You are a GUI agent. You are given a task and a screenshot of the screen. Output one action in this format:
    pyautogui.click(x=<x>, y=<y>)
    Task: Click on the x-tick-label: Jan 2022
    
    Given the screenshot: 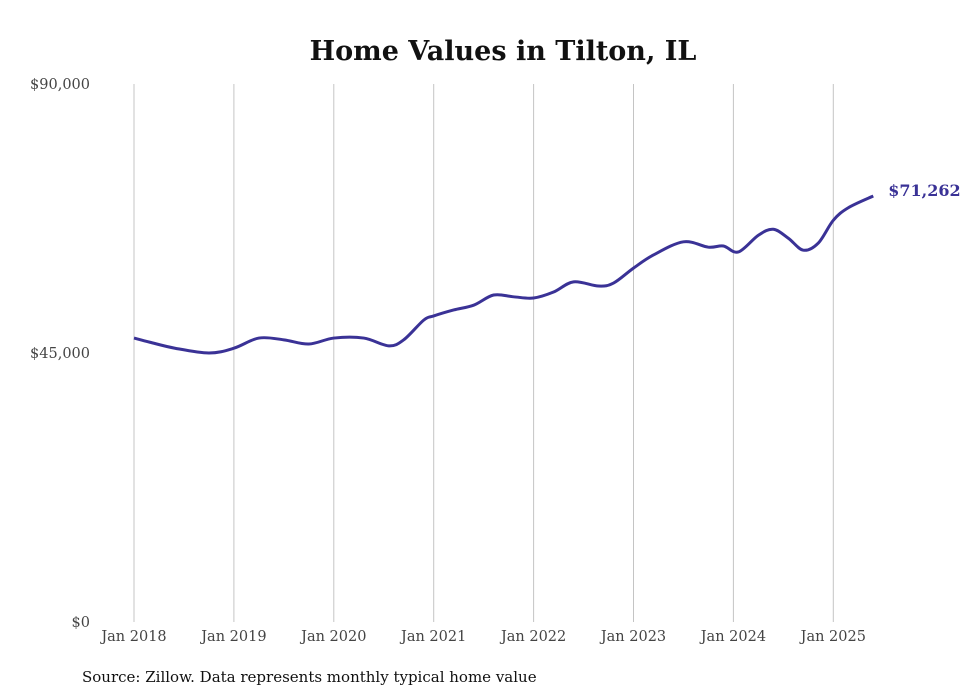 What is the action you would take?
    pyautogui.click(x=532, y=637)
    